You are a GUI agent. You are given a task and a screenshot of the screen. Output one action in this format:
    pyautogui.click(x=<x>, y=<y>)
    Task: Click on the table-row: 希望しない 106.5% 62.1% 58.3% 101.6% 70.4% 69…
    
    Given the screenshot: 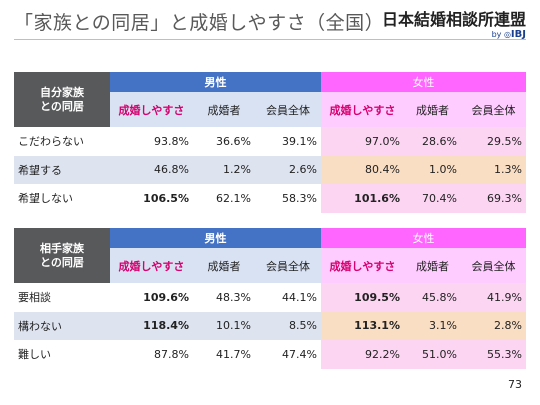 What is the action you would take?
    pyautogui.click(x=270, y=198)
    